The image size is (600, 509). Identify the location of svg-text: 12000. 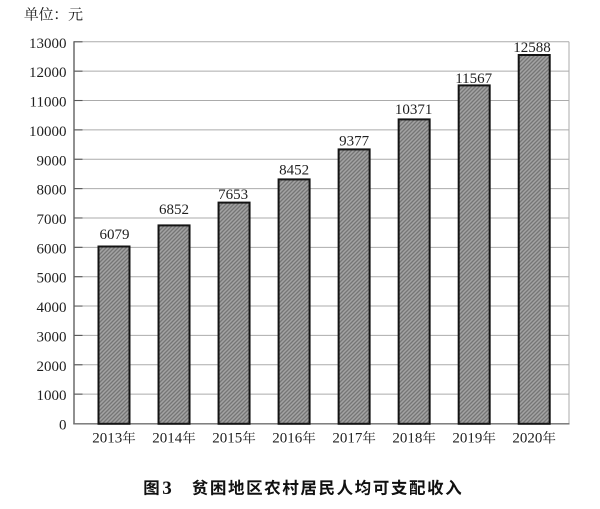
(48, 73).